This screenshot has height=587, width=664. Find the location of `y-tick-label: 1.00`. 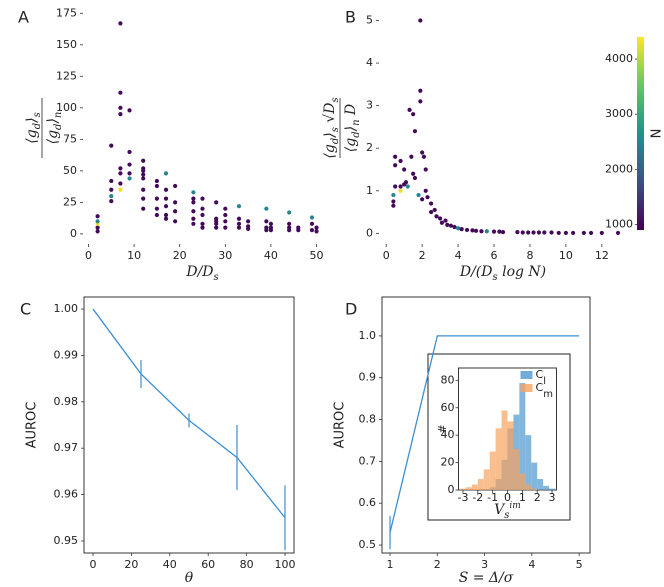

y-tick-label: 1.00 is located at coordinates (66, 308).